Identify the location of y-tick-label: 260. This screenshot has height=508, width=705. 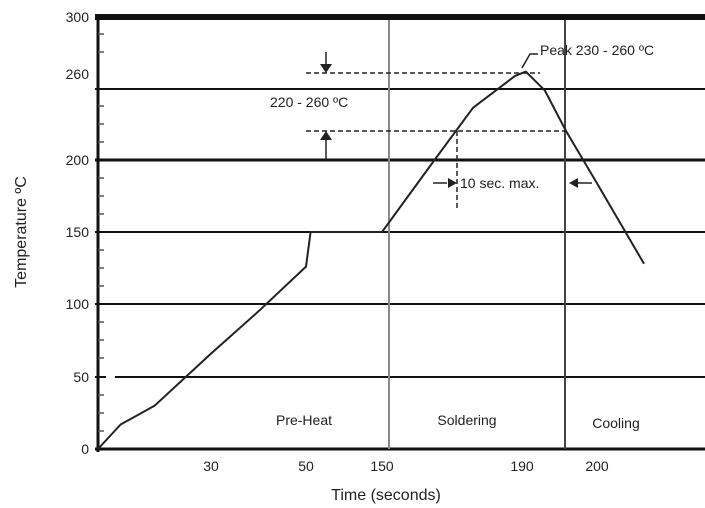
(78, 74).